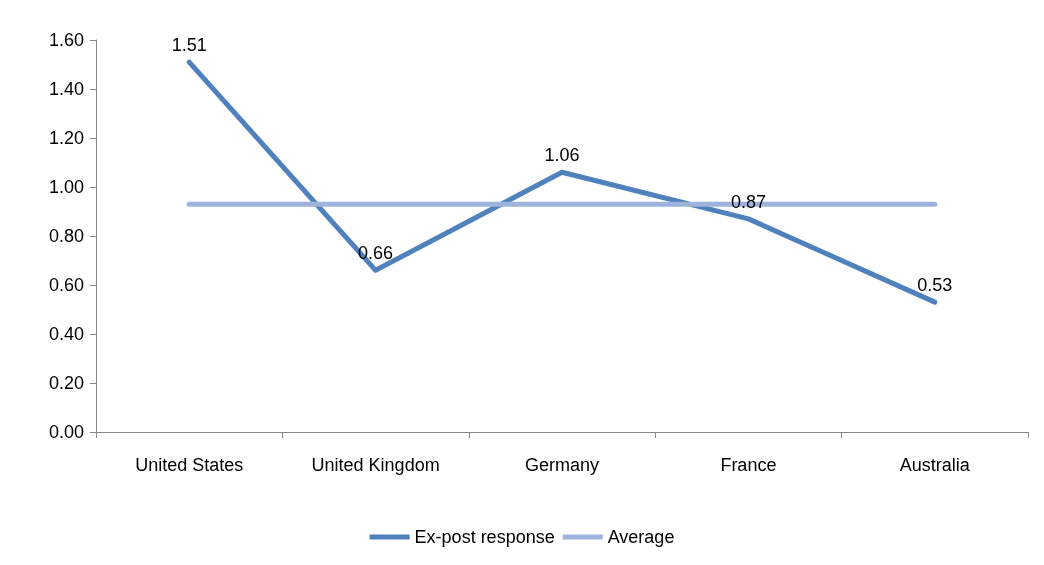 The width and height of the screenshot is (1044, 565). Describe the element at coordinates (66, 187) in the screenshot. I see `y-tick-label: 1.00` at that location.